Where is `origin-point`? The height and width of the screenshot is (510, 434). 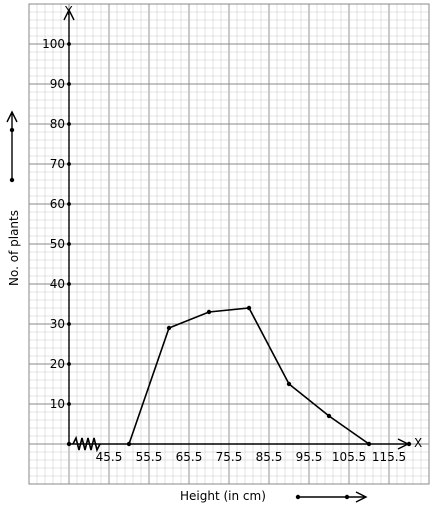
origin-point is located at coordinates (69, 444).